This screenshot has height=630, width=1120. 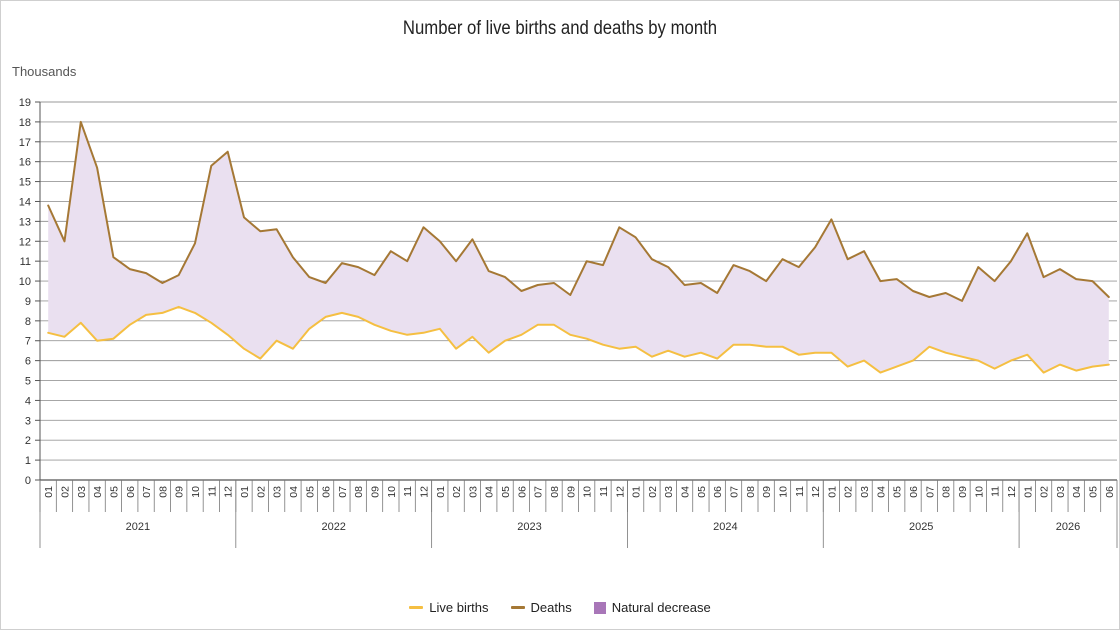 What do you see at coordinates (25, 262) in the screenshot?
I see `y-tick-label: 11` at bounding box center [25, 262].